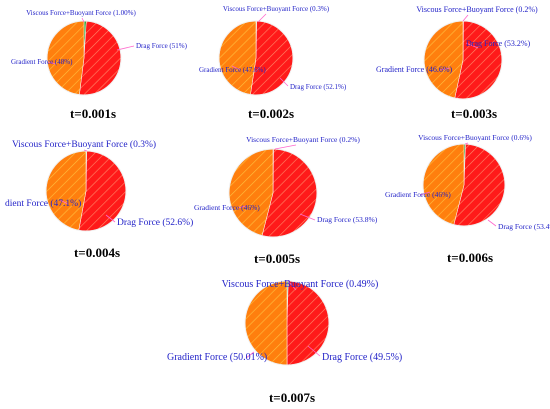  What do you see at coordinates (470, 257) in the screenshot?
I see `pie-6-title: t=0.006s` at bounding box center [470, 257].